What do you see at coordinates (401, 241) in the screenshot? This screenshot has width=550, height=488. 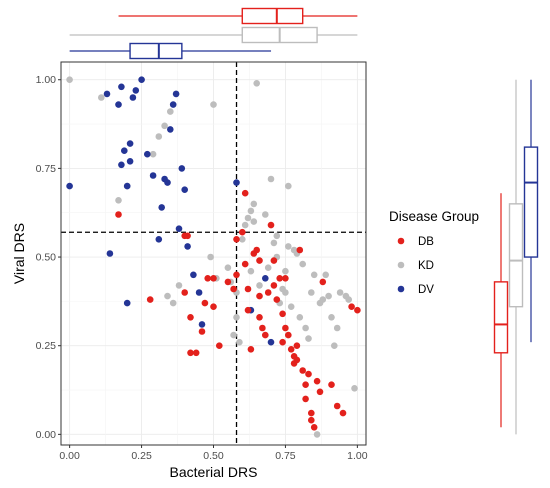 I see `legend-key-db` at bounding box center [401, 241].